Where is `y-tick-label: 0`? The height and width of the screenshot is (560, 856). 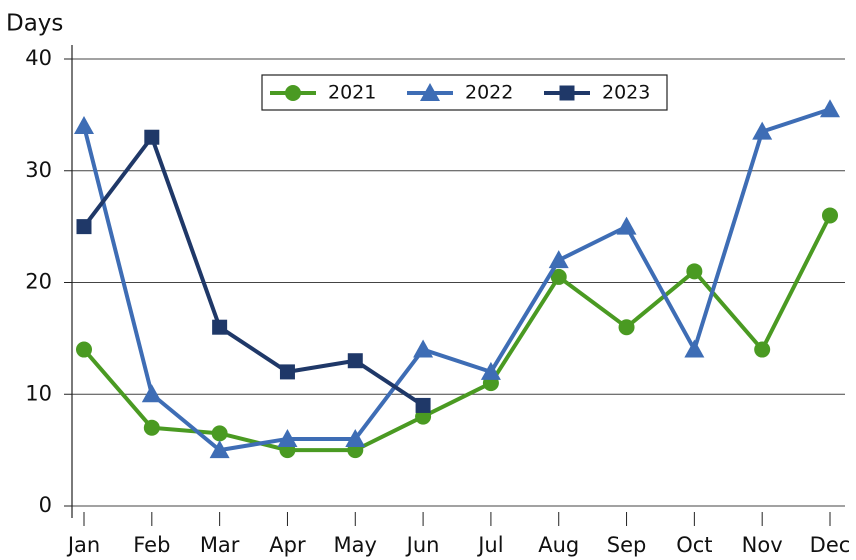 y-tick-label: 0 is located at coordinates (45, 505).